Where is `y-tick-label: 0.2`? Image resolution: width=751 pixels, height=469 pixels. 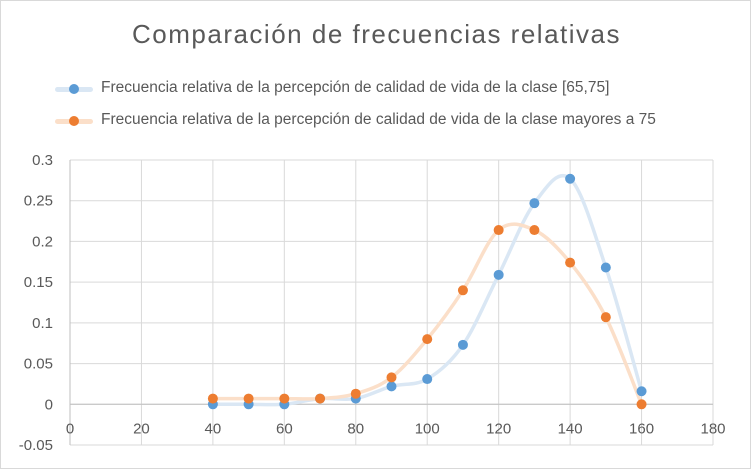
y-tick-label: 0.2 is located at coordinates (42, 241).